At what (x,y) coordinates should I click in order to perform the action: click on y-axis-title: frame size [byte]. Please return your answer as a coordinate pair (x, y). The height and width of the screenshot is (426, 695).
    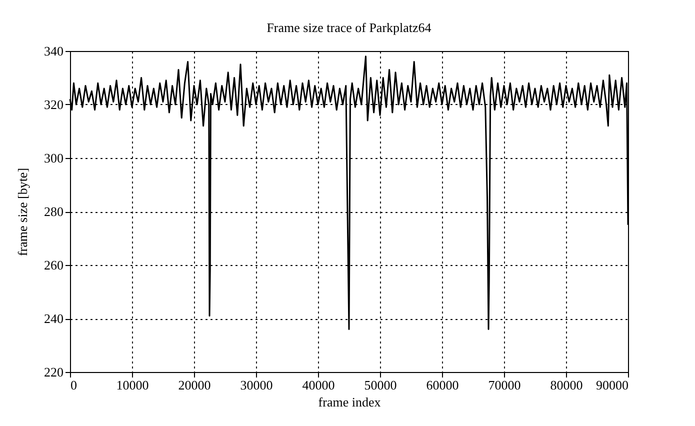
    Looking at the image, I should click on (22, 212).